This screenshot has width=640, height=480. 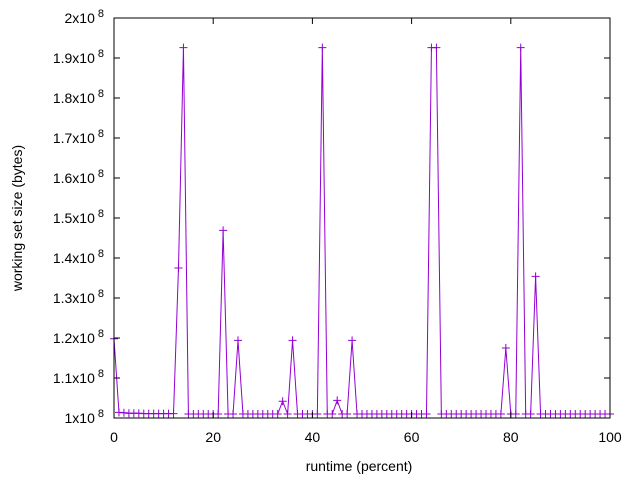 What do you see at coordinates (511, 437) in the screenshot?
I see `x-tick-label-4: 80` at bounding box center [511, 437].